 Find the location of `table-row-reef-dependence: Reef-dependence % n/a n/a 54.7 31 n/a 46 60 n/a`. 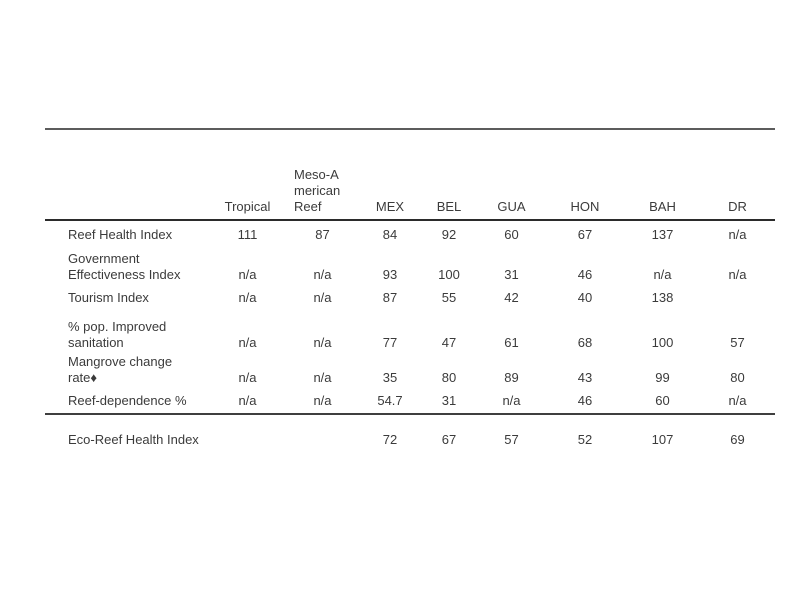

table-row-reef-dependence: Reef-dependence % n/a n/a 54.7 31 n/a 46 60 n/a is located at coordinates (410, 403).